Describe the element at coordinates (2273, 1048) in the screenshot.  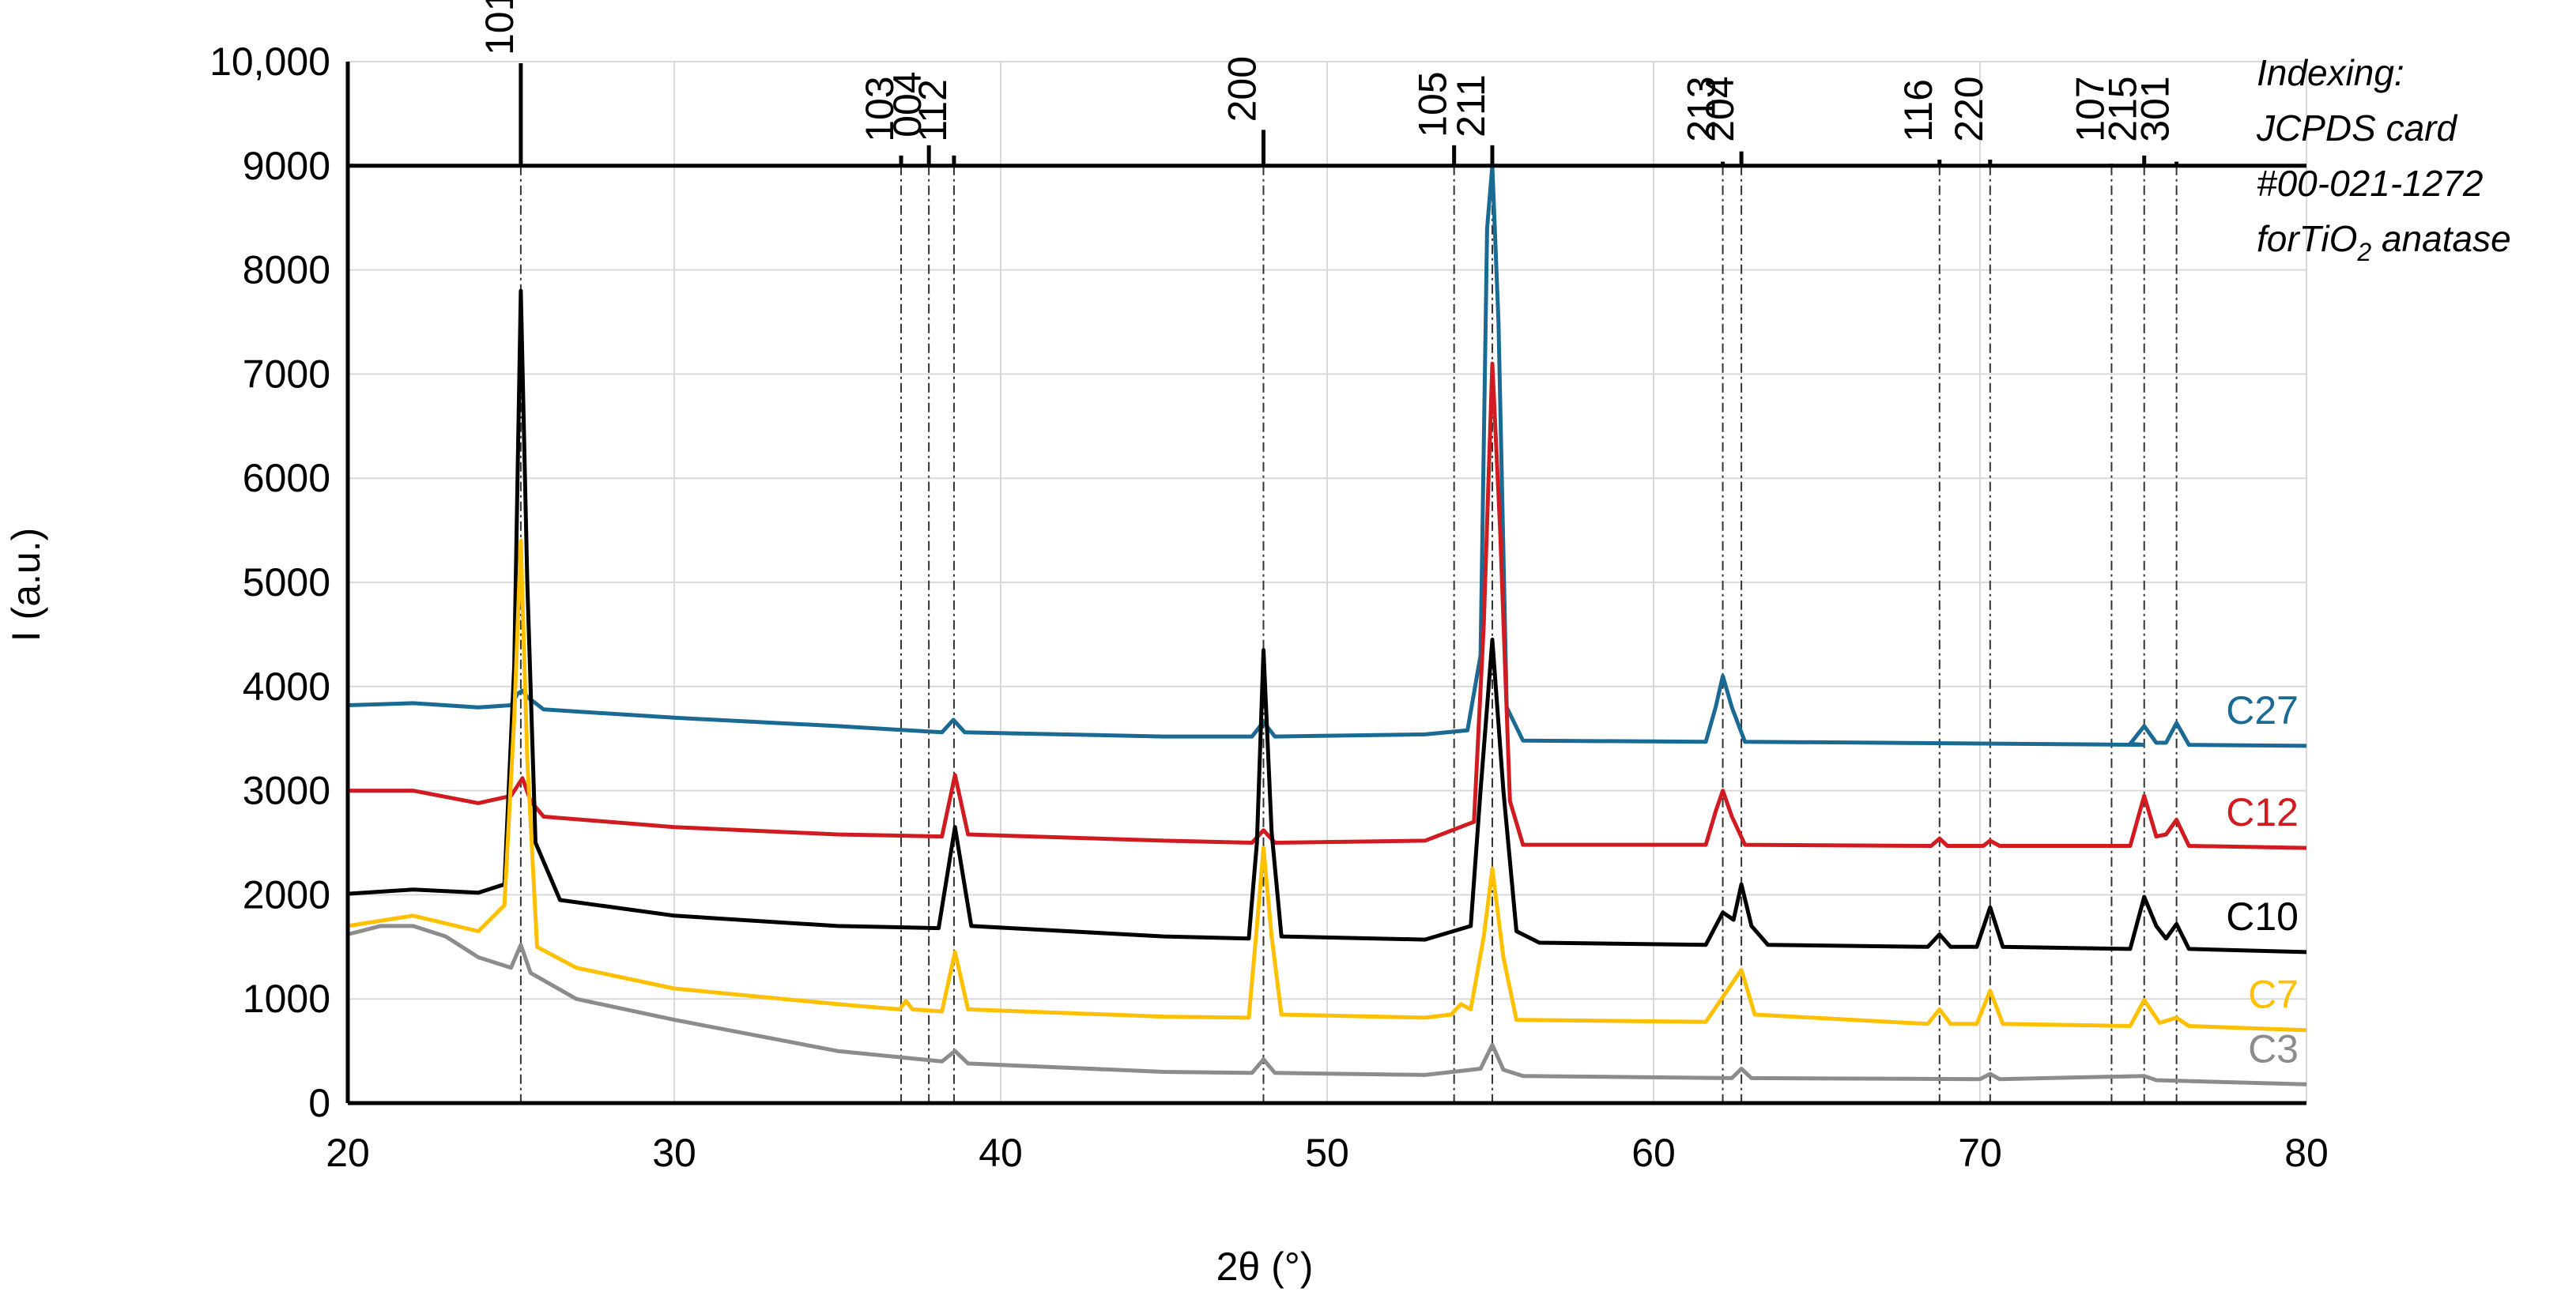
I see `series-label-C3: C3` at that location.